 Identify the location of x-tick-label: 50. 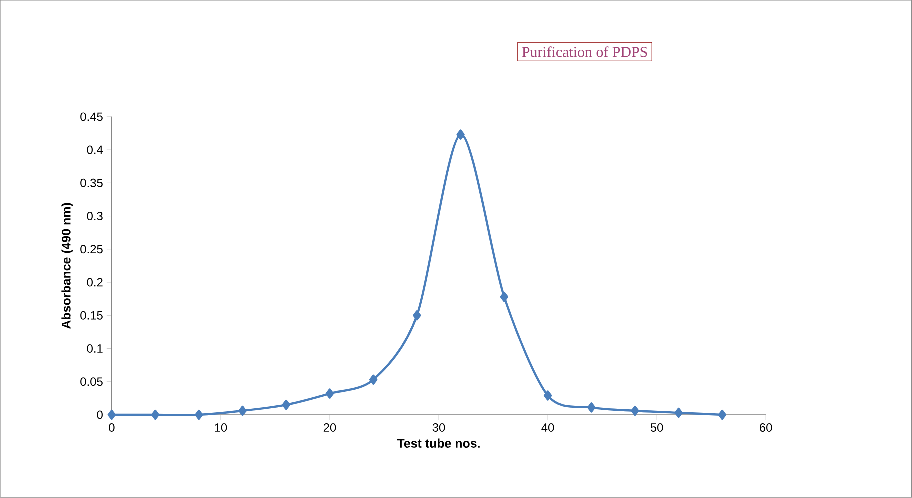
(657, 428).